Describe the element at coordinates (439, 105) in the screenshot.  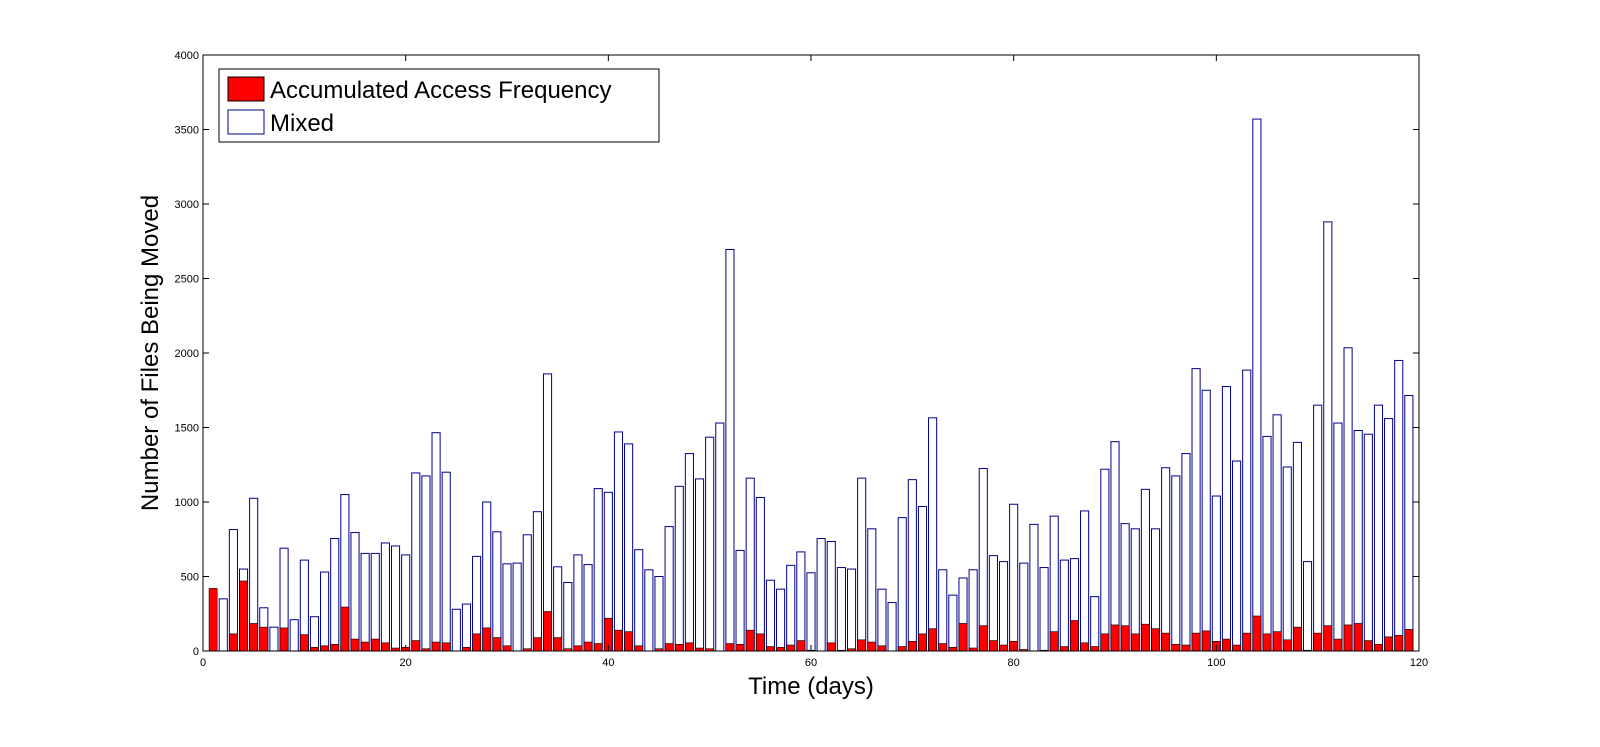
I see `legend: Accumulated Access Frequency Mixed` at that location.